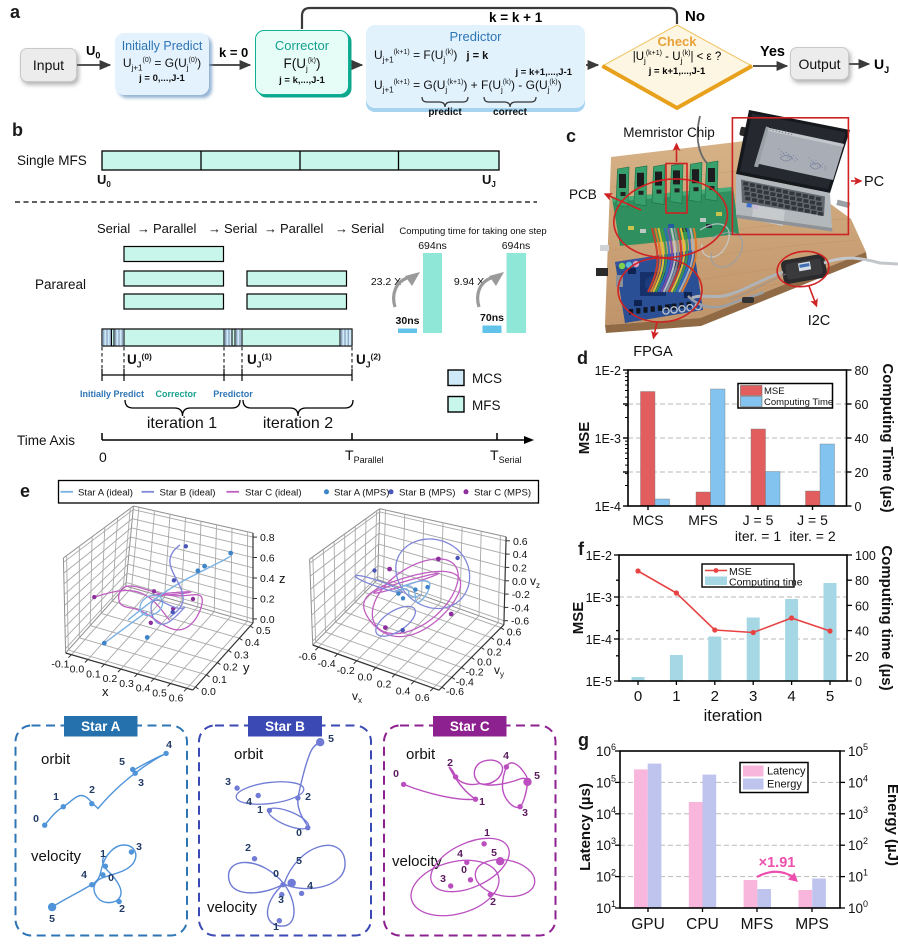 This screenshot has height=944, width=898. What do you see at coordinates (159, 694) in the screenshot?
I see `svg-text: 0.5` at bounding box center [159, 694].